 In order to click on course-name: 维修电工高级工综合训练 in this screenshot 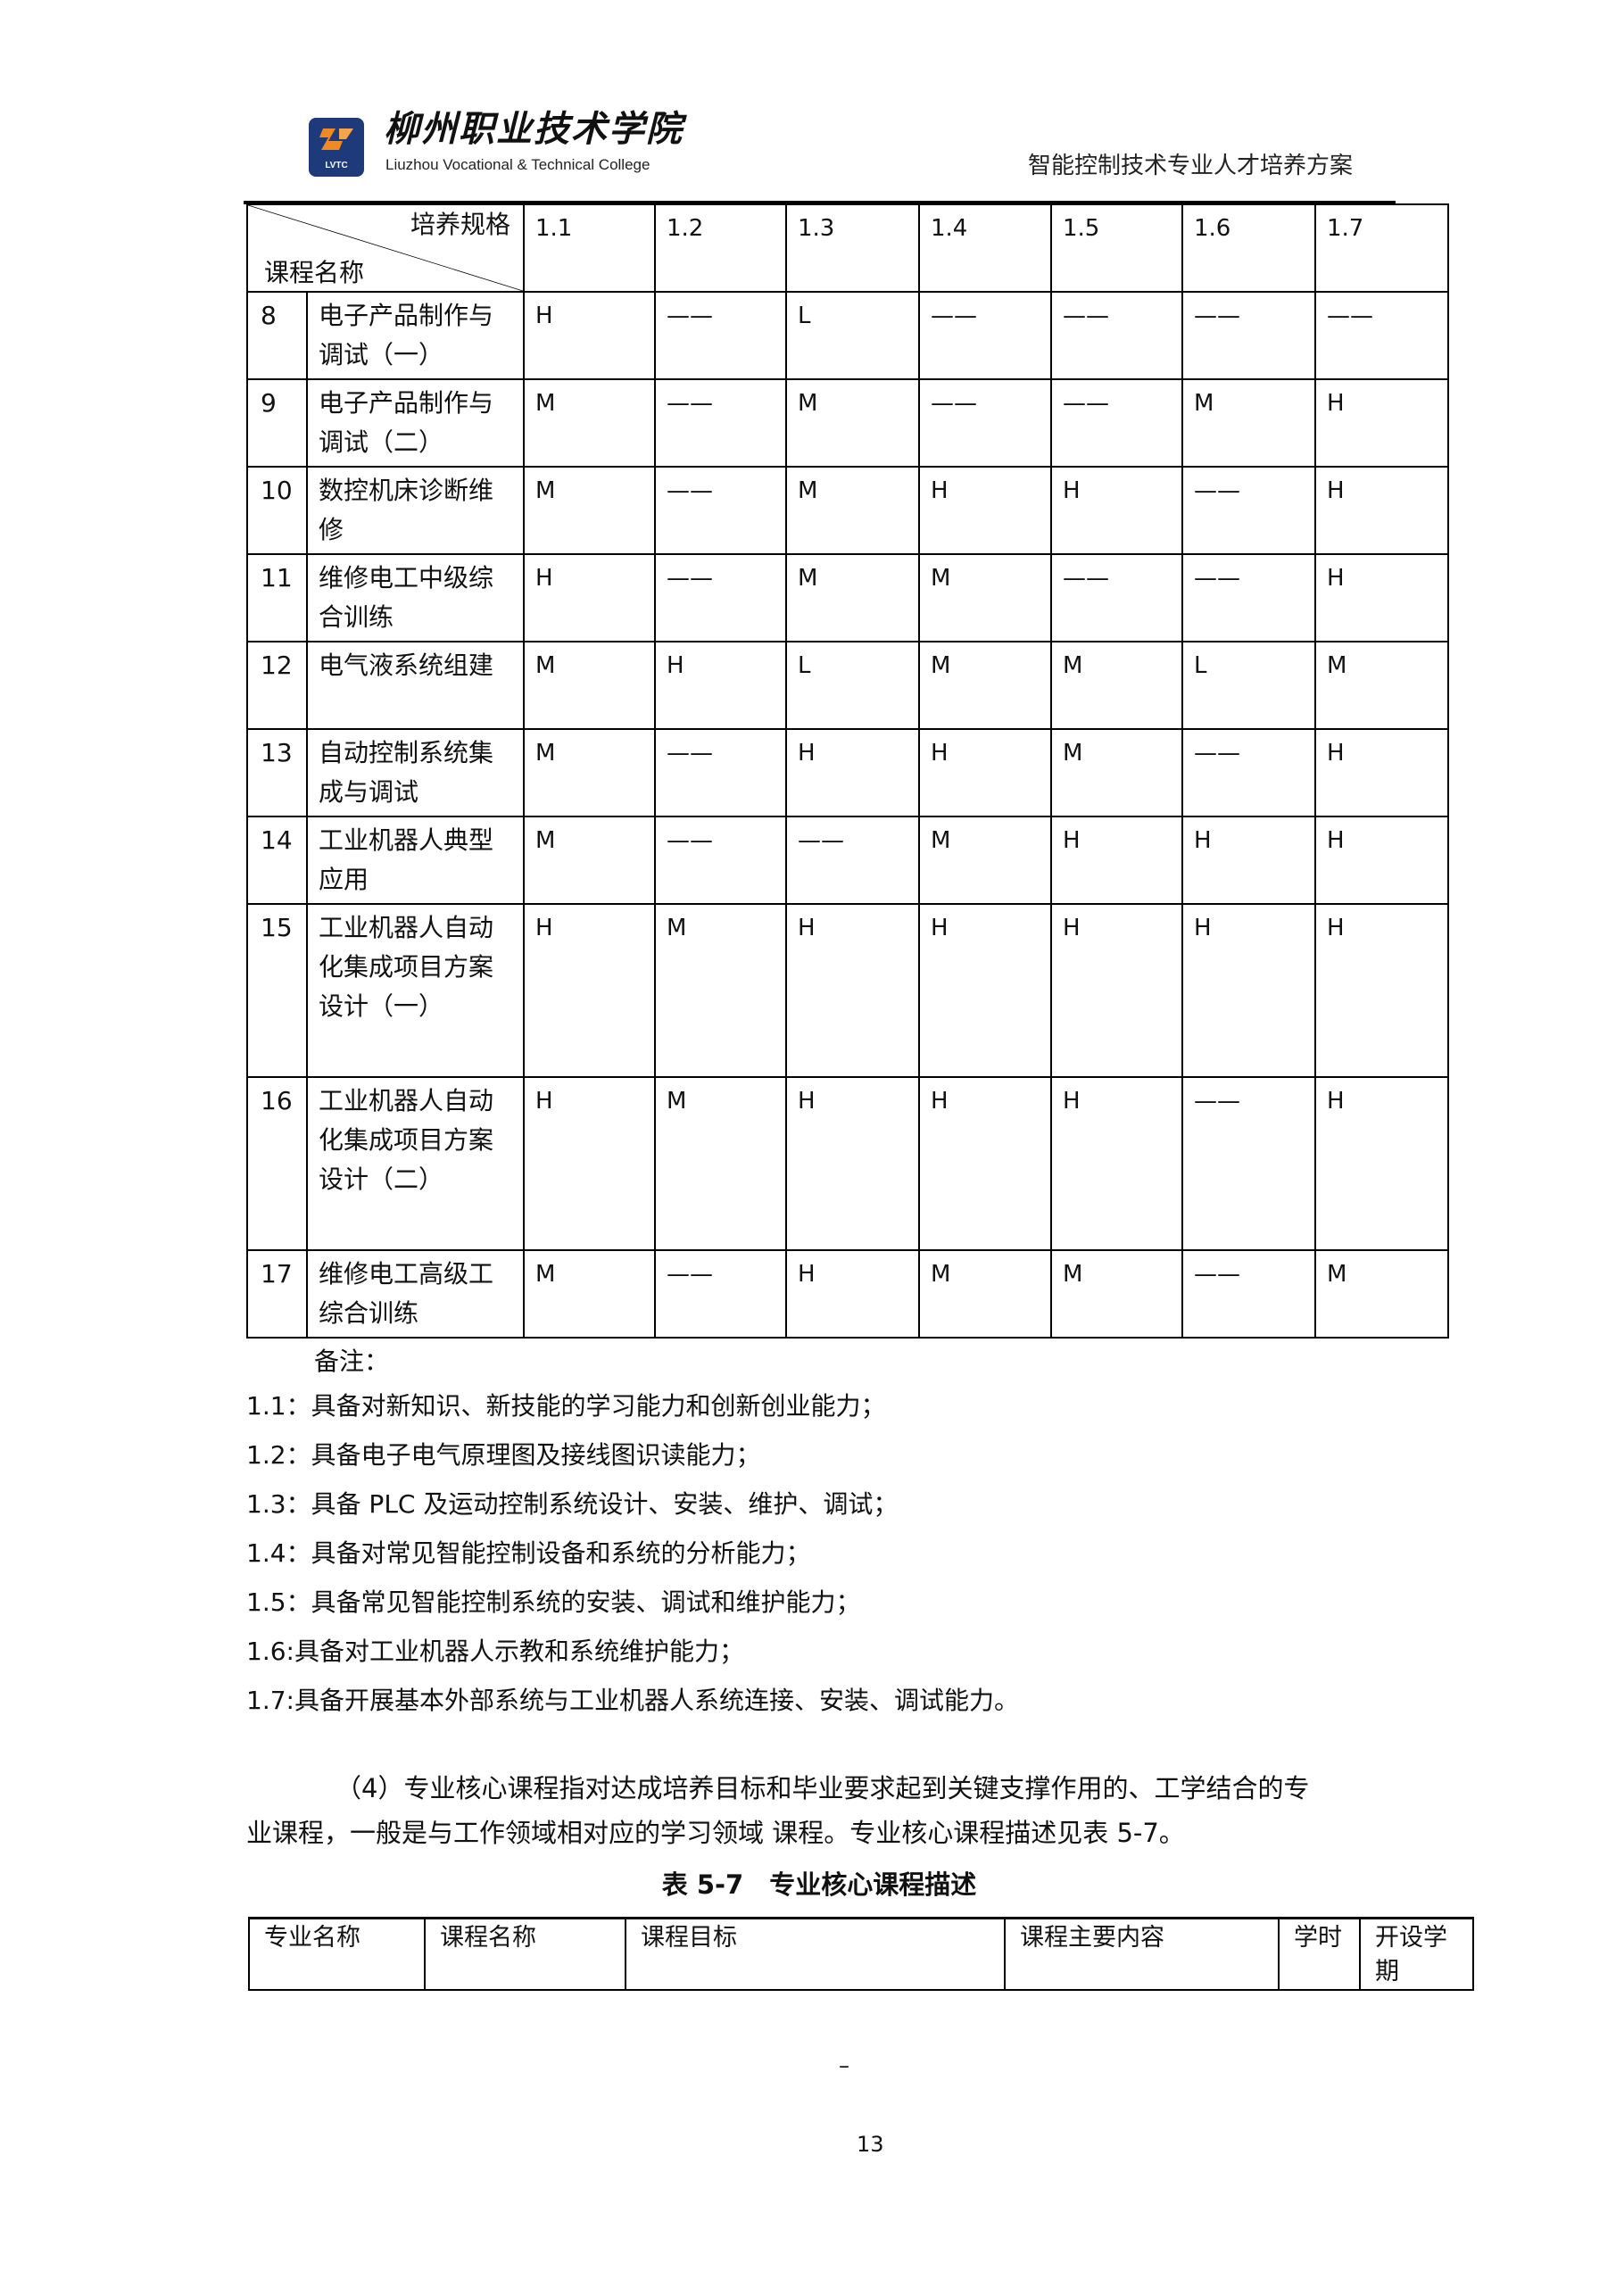, I will do `click(415, 1294)`.